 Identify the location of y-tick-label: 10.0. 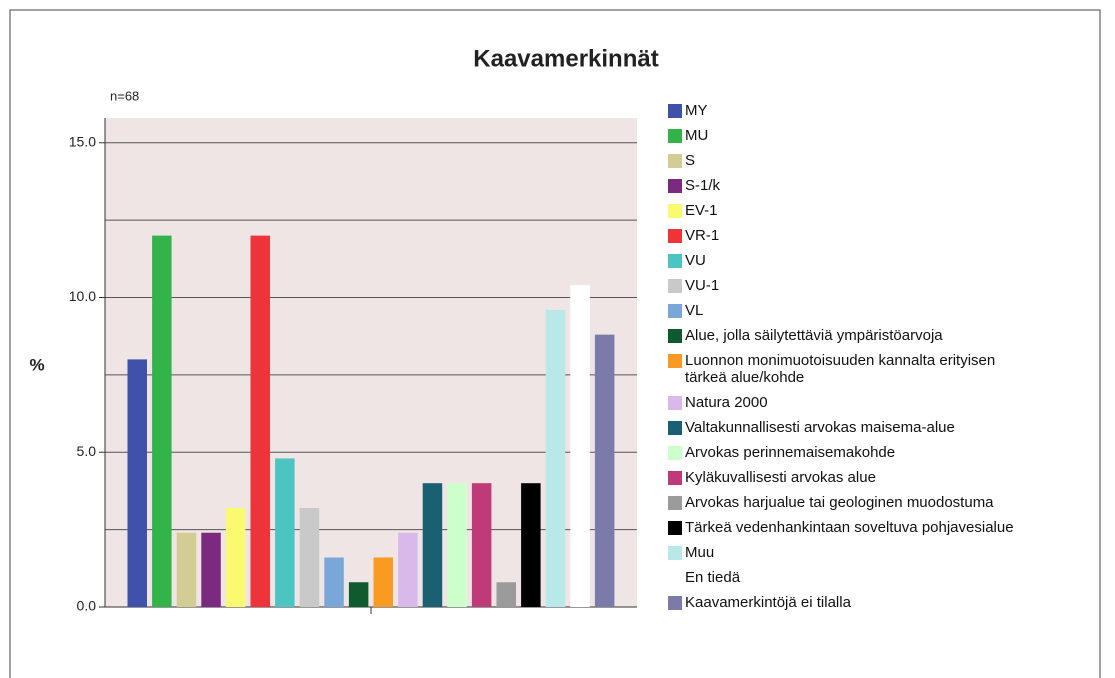
(82, 296).